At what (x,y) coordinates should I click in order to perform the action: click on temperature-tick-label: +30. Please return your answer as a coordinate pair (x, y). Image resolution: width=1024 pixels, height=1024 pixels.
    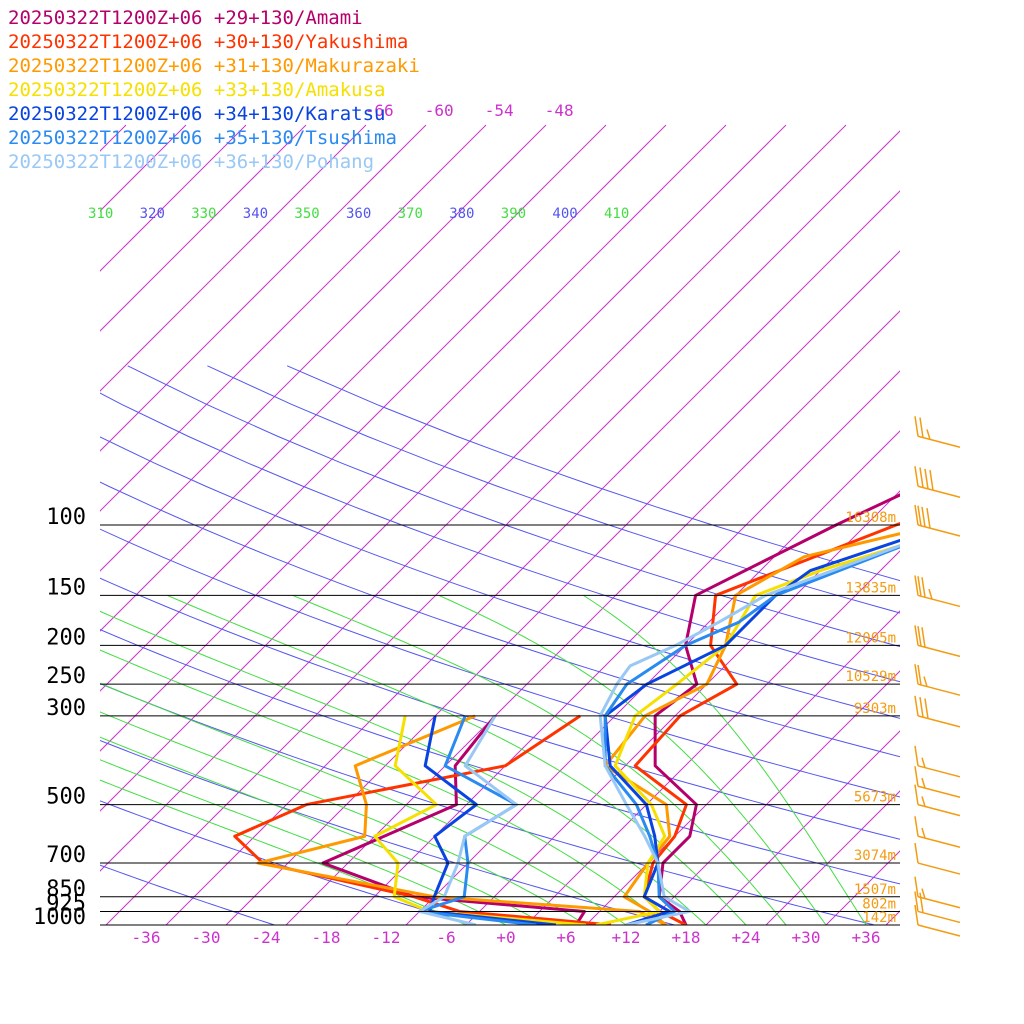
    Looking at the image, I should click on (806, 937).